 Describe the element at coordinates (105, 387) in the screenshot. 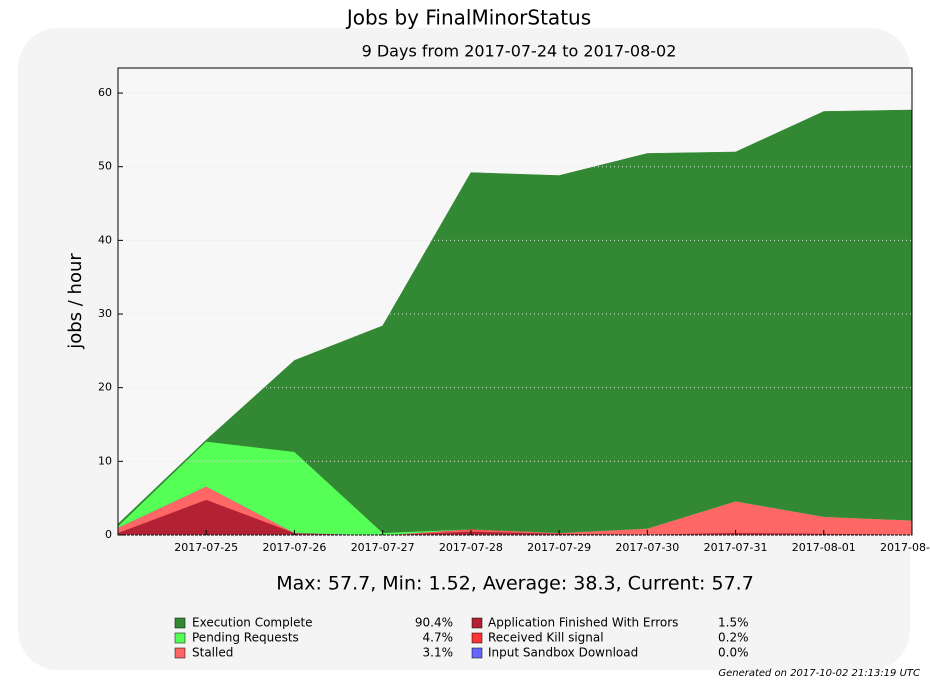

I see `y-tick-label: 20` at that location.